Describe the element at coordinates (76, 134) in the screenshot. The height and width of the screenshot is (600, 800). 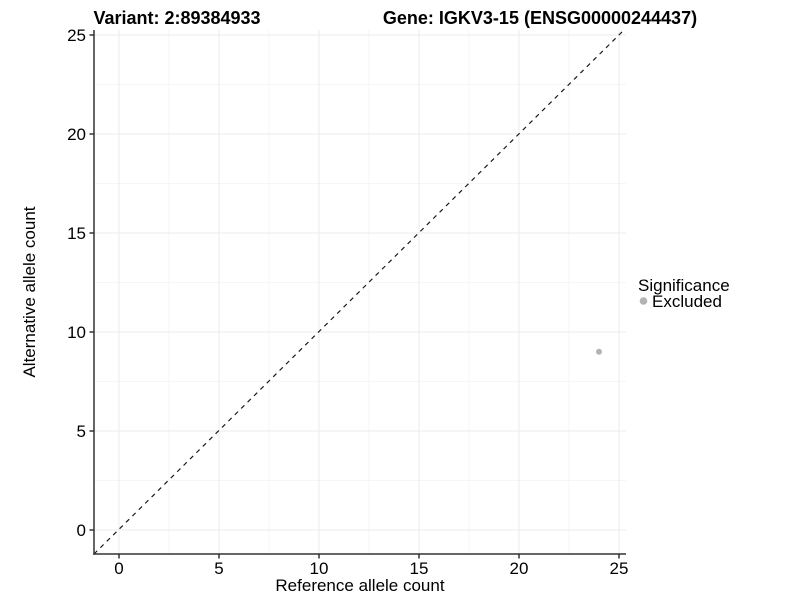
I see `y-tick-label-20: 20` at that location.